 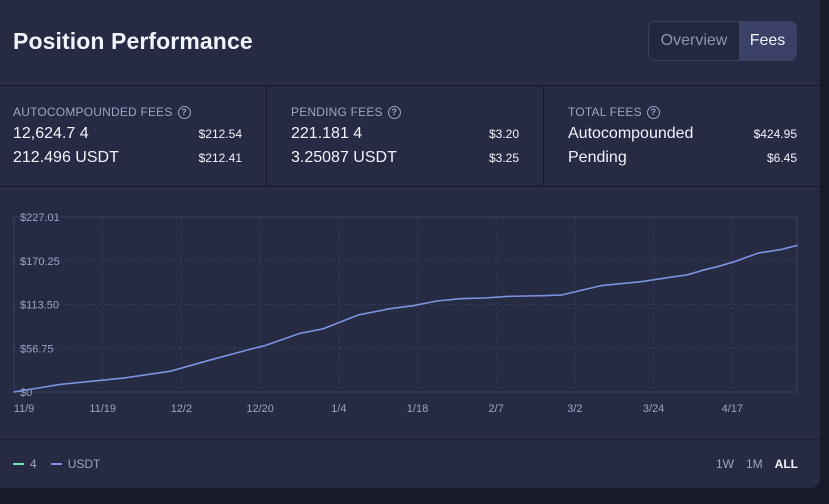 I want to click on stat-label-text: AUTOCOMPOUNDED FEES, so click(x=93, y=112).